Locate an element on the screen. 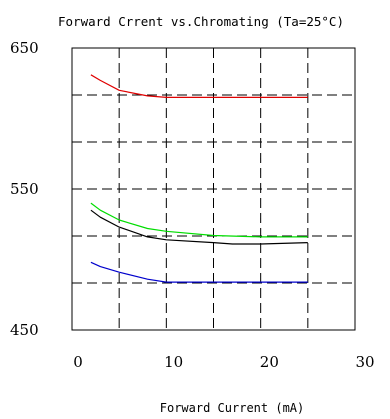 This screenshot has height=419, width=390. chart-title: Forward Crrent vs.Chromating (Ta=25°C) is located at coordinates (201, 21).